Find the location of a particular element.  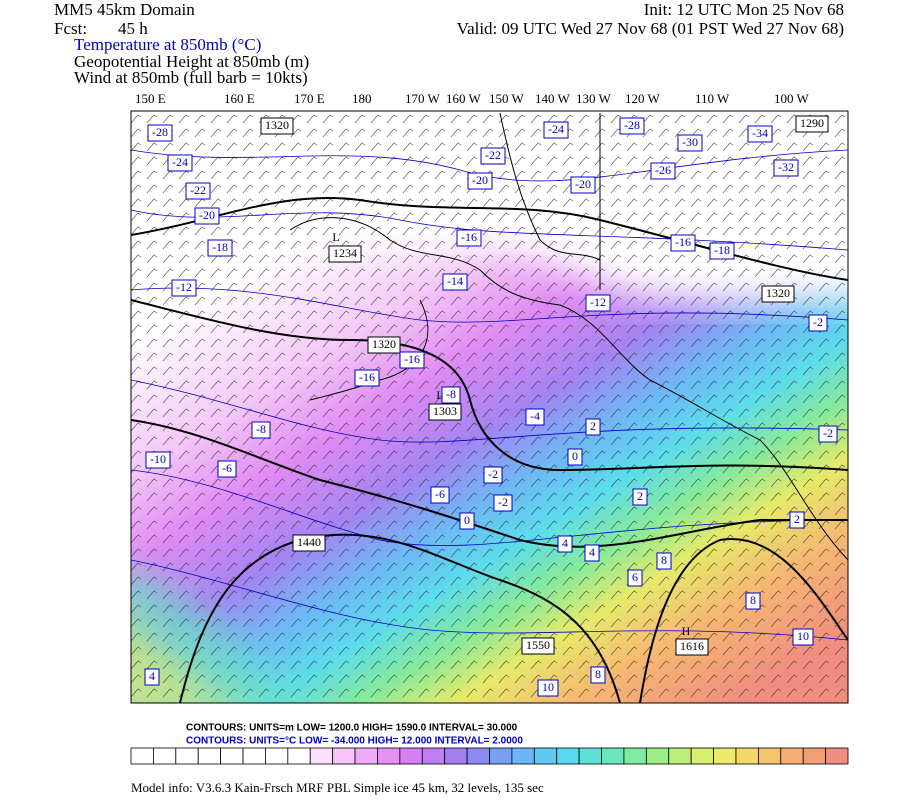

temperature-label-text: -6 is located at coordinates (227, 468).